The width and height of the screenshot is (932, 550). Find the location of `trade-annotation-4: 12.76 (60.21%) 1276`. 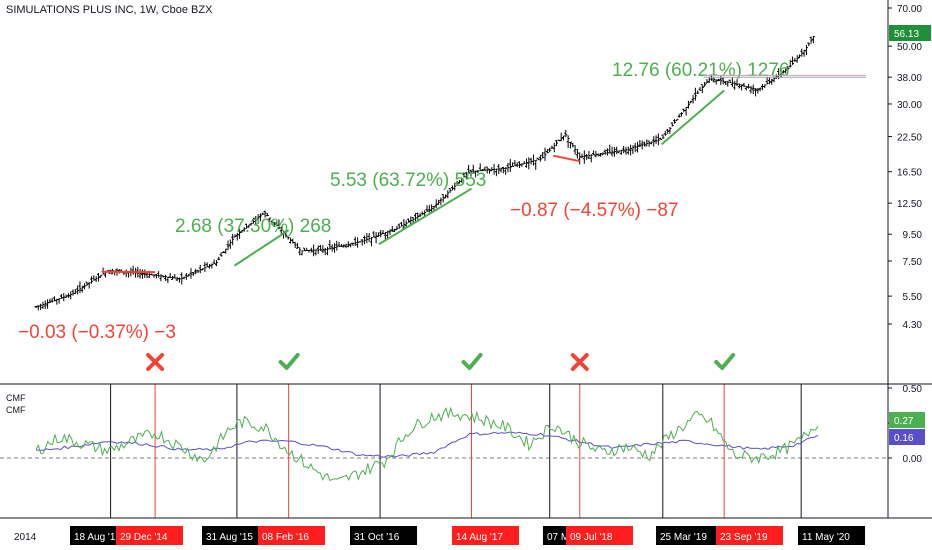

trade-annotation-4: 12.76 (60.21%) 1276 is located at coordinates (700, 70).